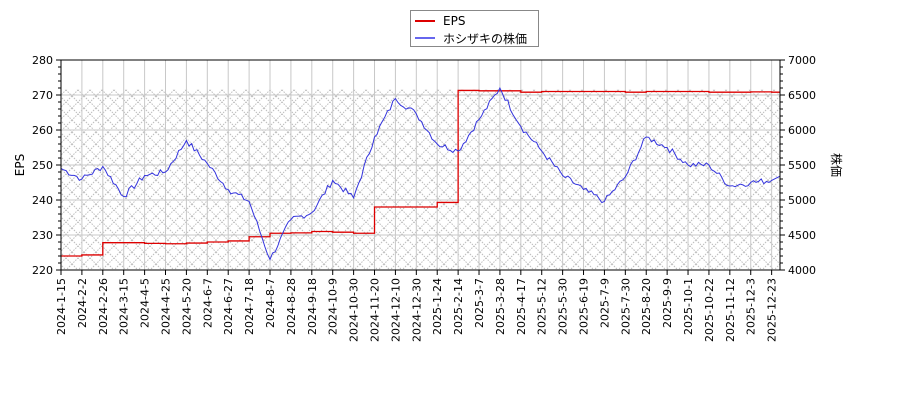 The width and height of the screenshot is (900, 400). What do you see at coordinates (454, 21) in the screenshot?
I see `legend-label-eps: EPS` at bounding box center [454, 21].